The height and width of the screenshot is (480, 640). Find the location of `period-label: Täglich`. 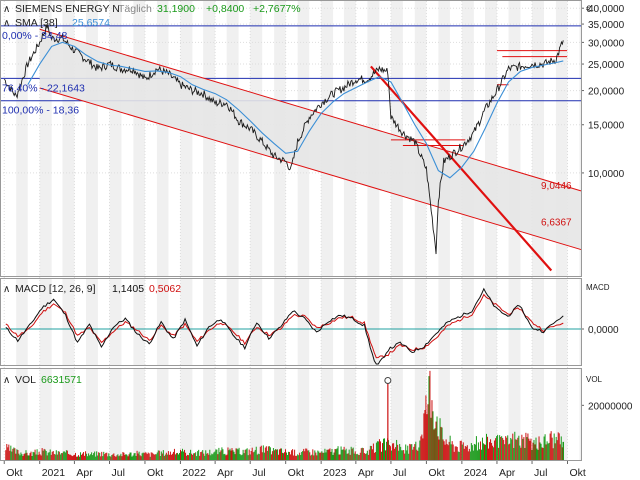

period-label: Täglich is located at coordinates (135, 9).